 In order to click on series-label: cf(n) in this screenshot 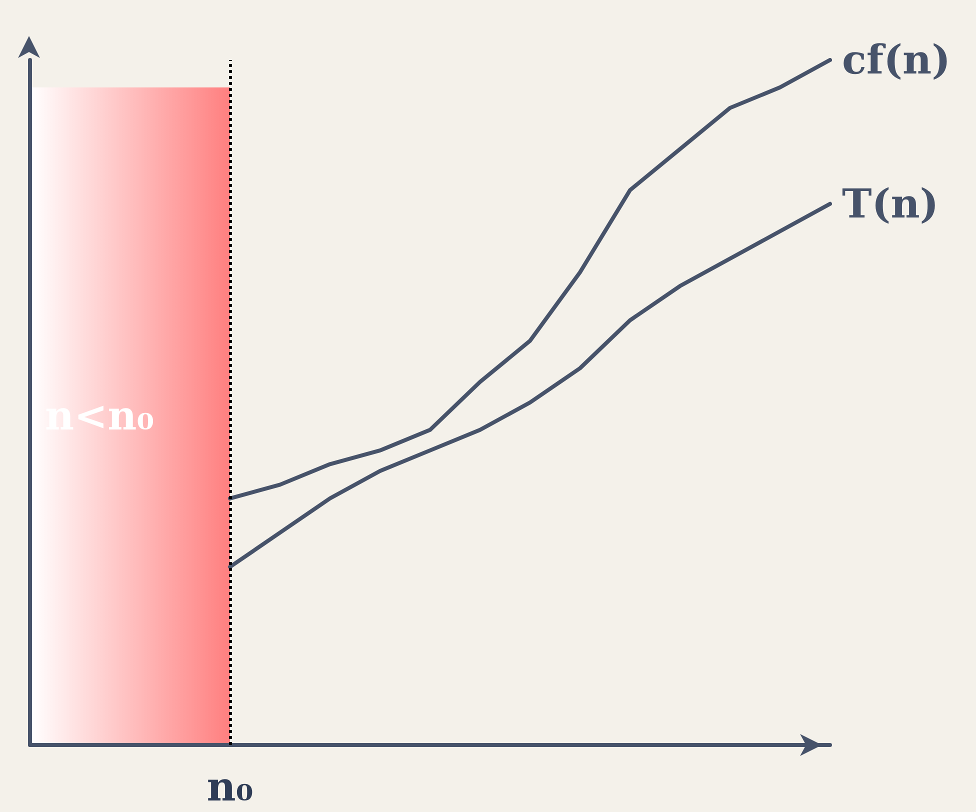, I will do `click(896, 60)`.